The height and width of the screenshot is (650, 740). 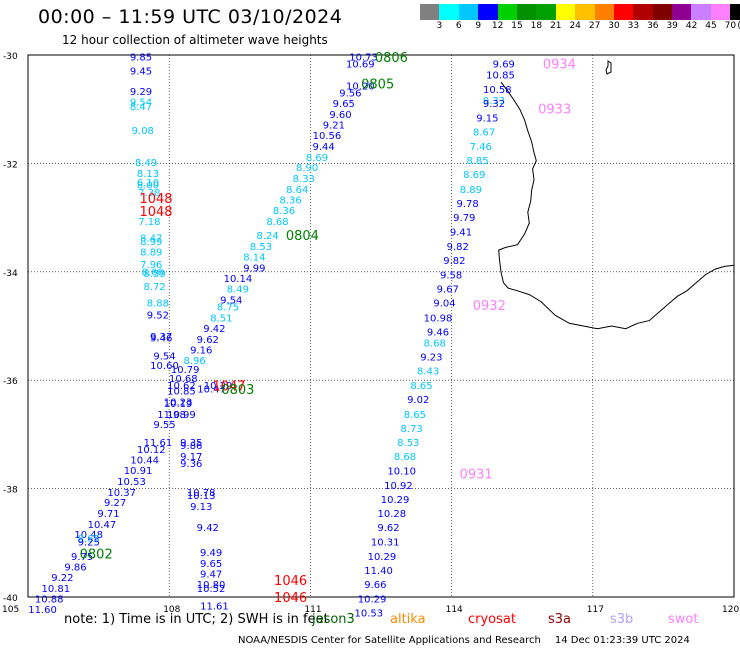 What do you see at coordinates (377, 85) in the screenshot?
I see `track-time-label: 0805` at bounding box center [377, 85].